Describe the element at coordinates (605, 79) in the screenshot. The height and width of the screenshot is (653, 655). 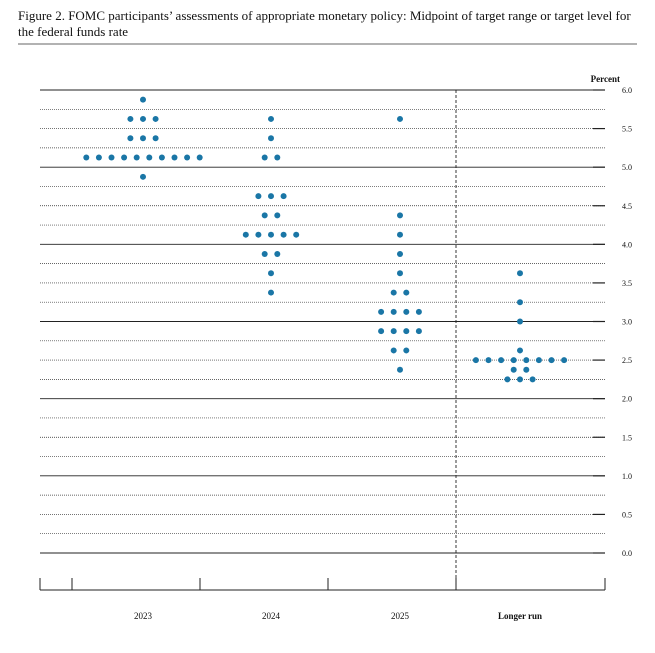
I see `y-axis-label: Percent` at that location.